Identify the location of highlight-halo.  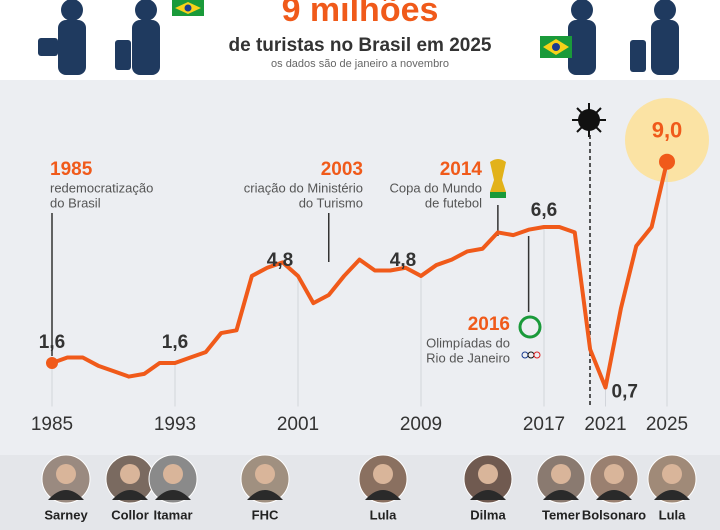
(667, 140).